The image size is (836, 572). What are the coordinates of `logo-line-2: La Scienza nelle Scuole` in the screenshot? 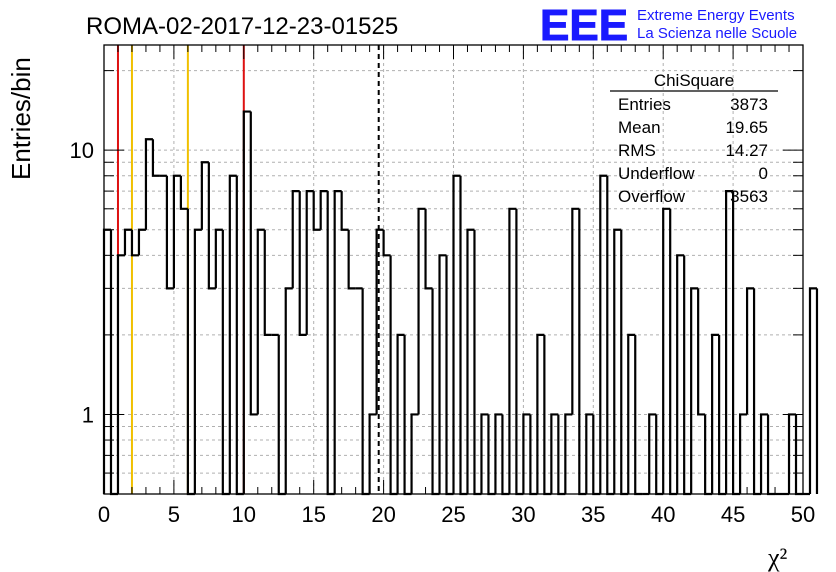 It's located at (717, 33).